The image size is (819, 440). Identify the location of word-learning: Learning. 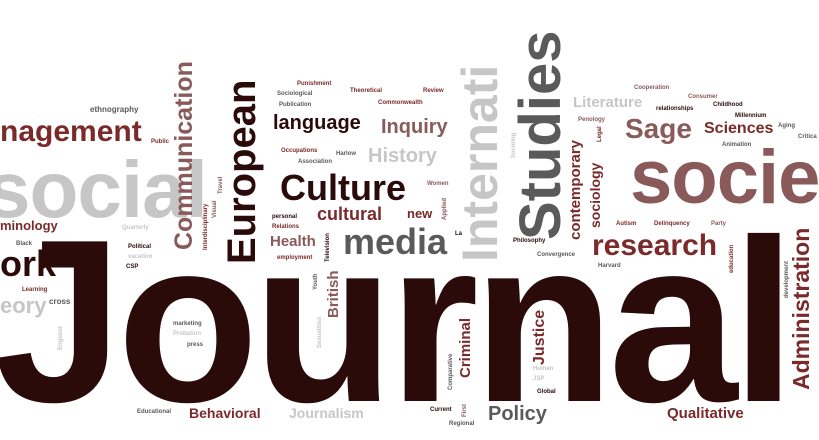
(35, 290).